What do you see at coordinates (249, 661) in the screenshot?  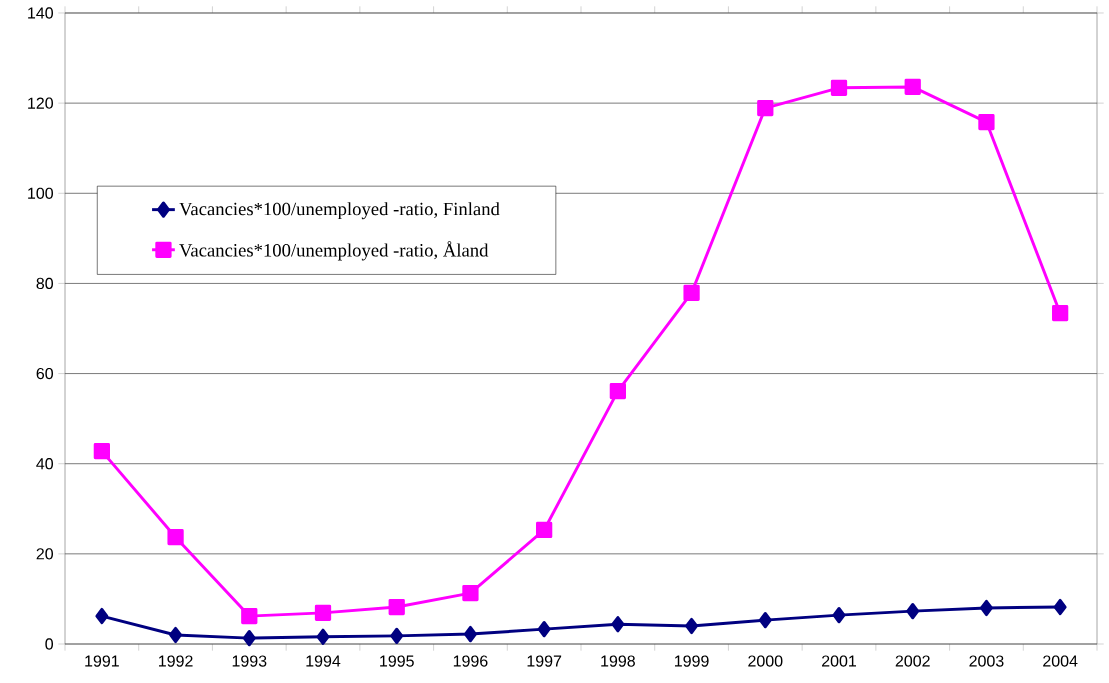 I see `x-tick-label: 1993` at bounding box center [249, 661].